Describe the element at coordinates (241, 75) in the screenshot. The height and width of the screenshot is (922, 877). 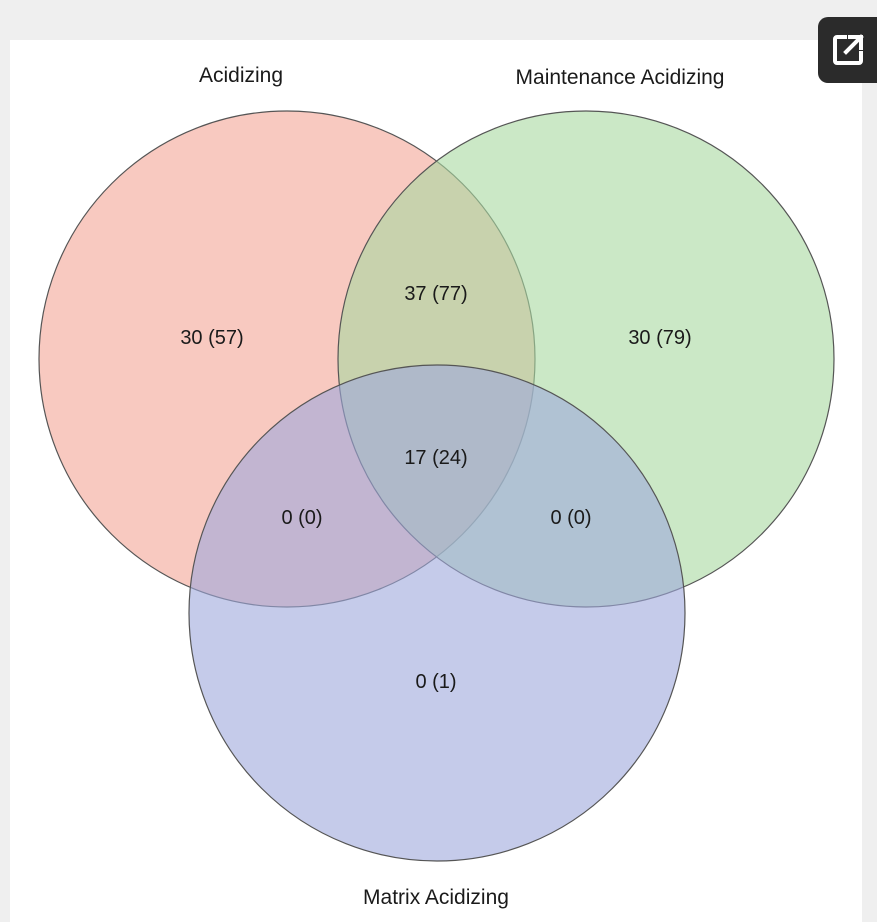
I see `set-label-acidizing: Acidizing` at that location.